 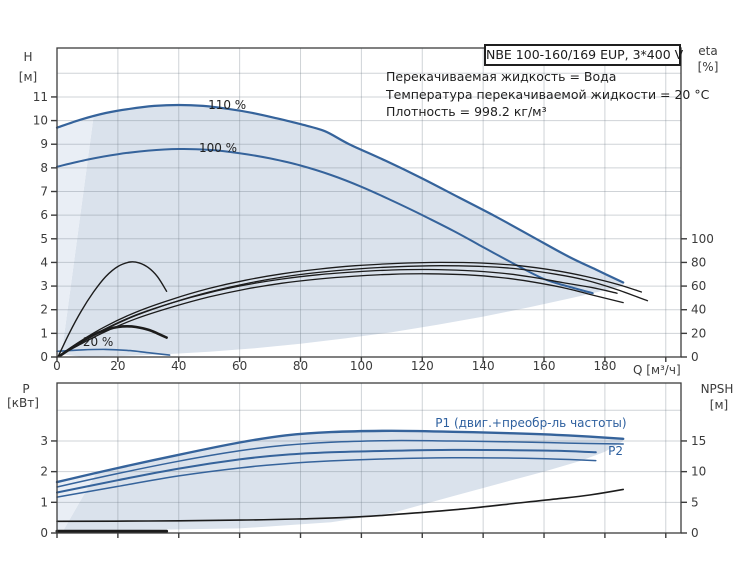 I want to click on curve-eta-100-upper, so click(x=337, y=313).